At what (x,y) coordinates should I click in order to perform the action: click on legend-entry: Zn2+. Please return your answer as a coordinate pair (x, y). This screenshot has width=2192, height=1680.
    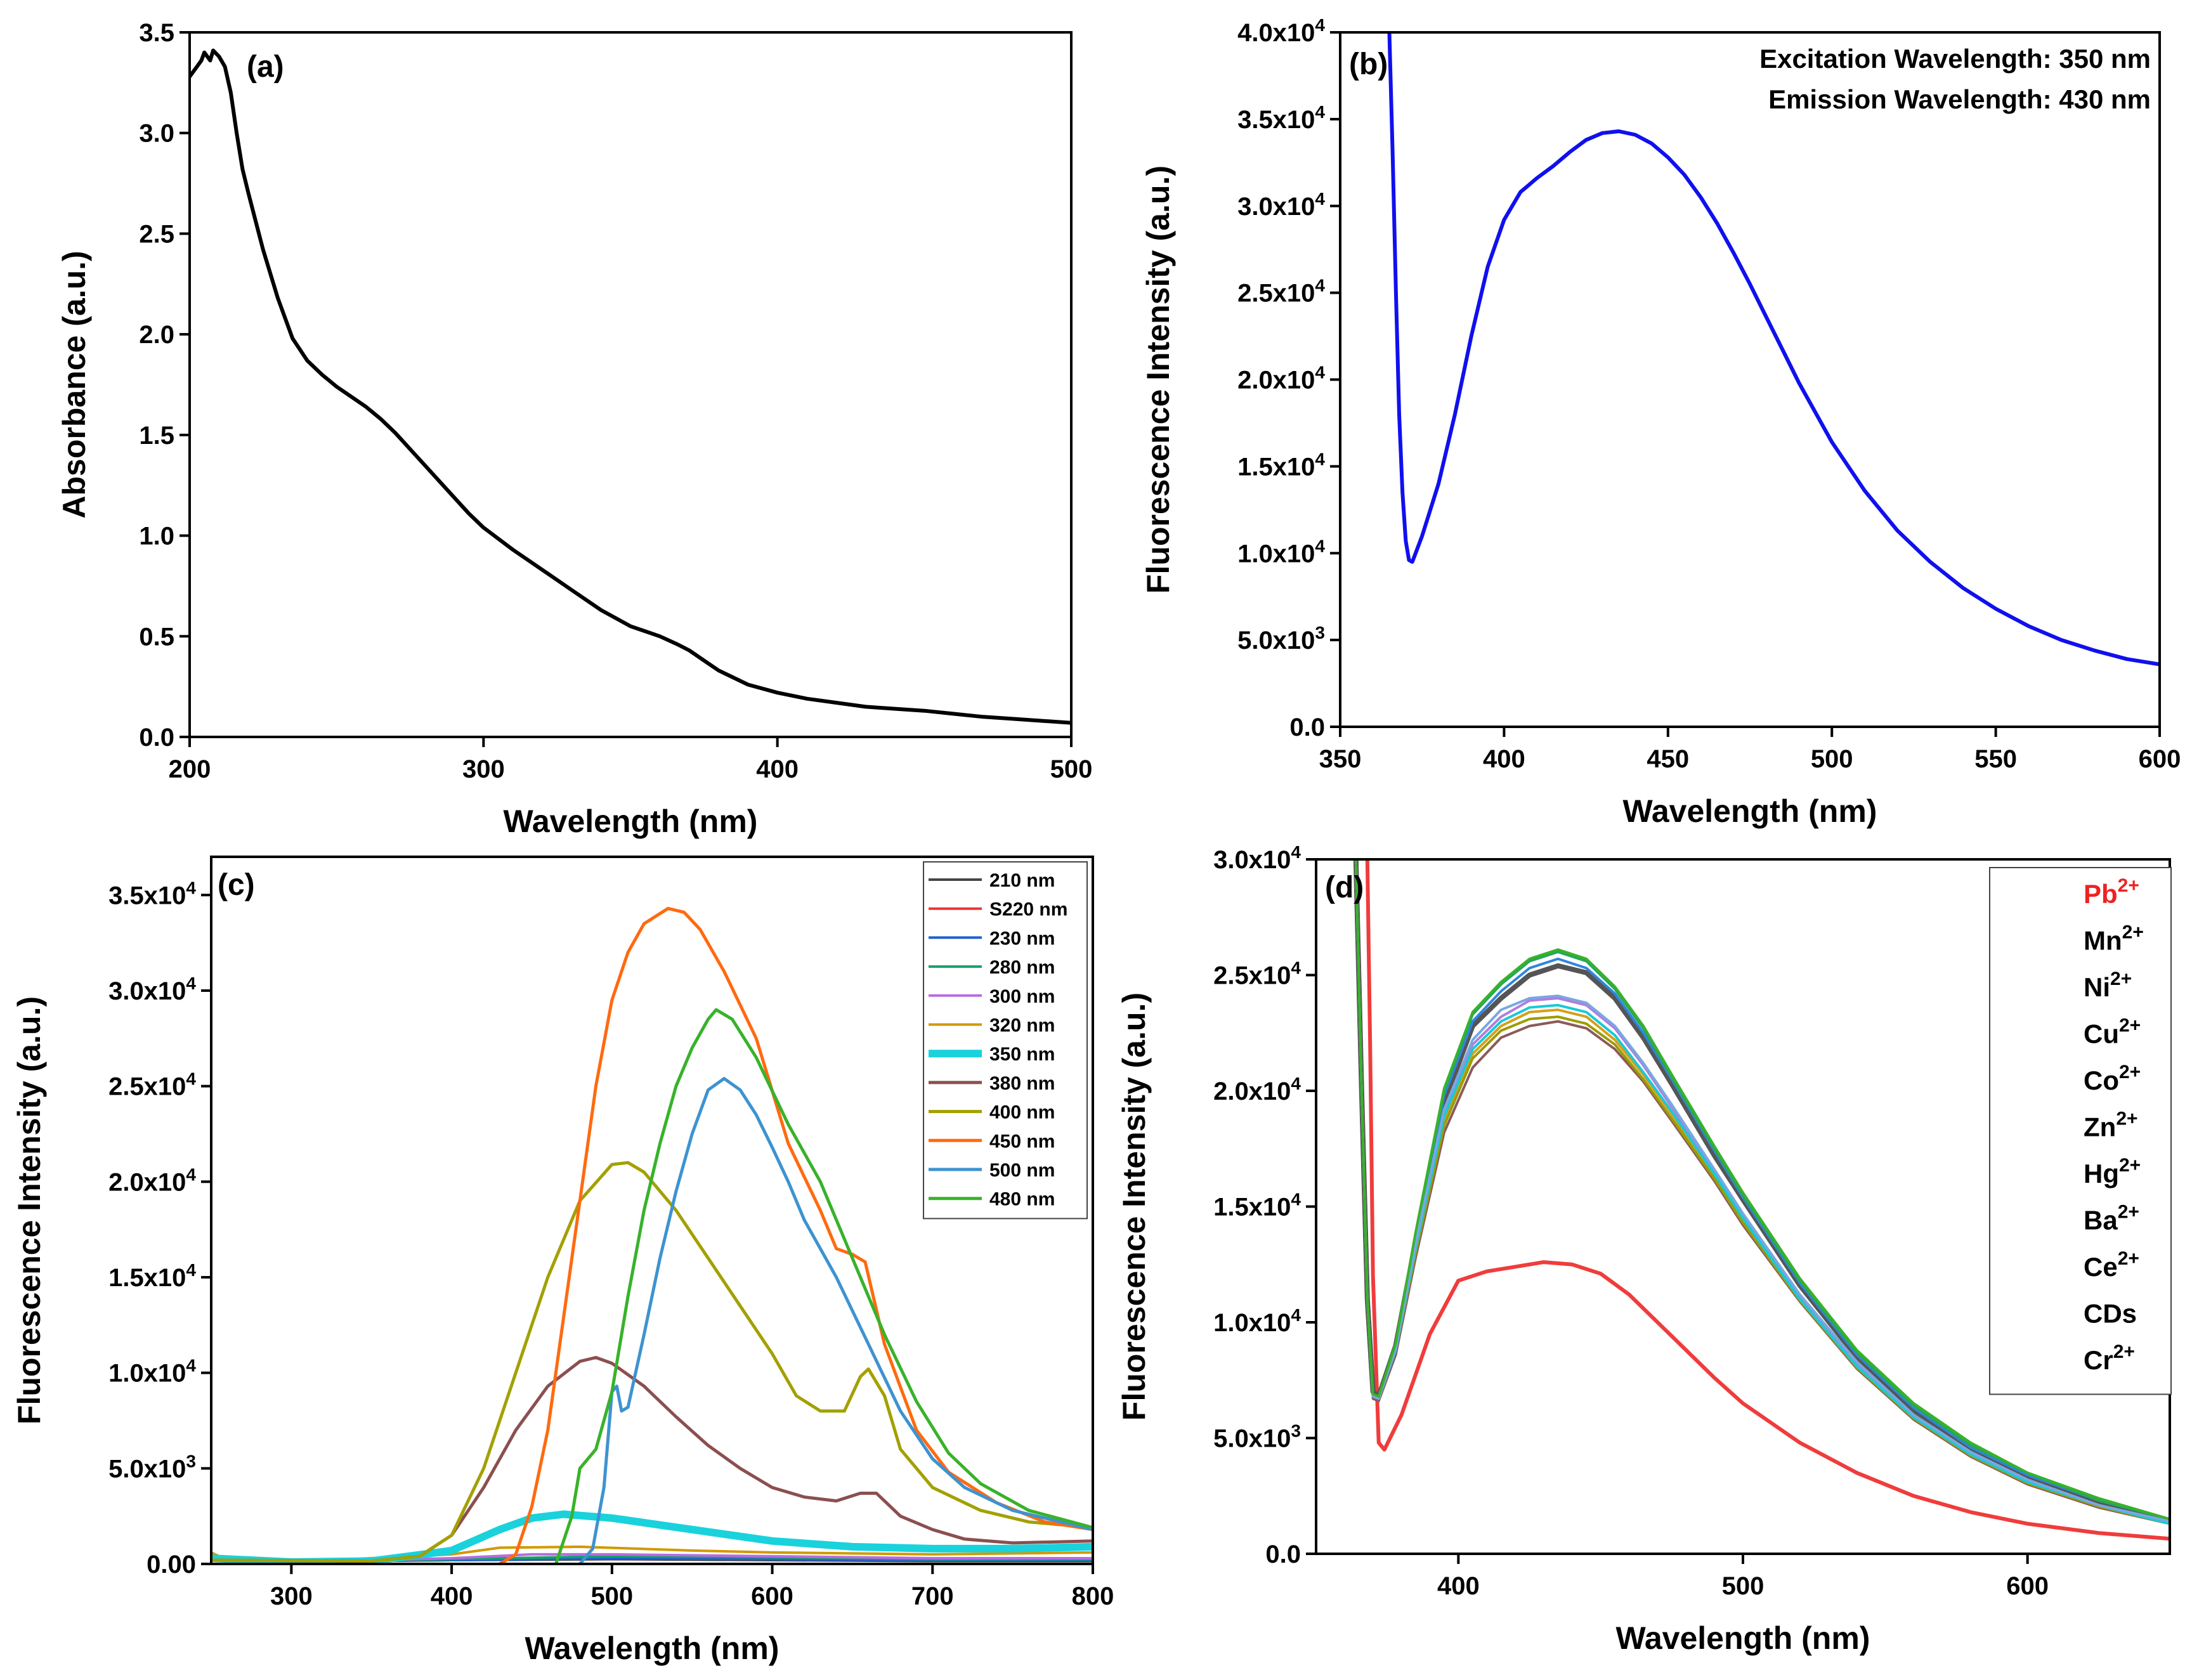
    Looking at the image, I should click on (2111, 1125).